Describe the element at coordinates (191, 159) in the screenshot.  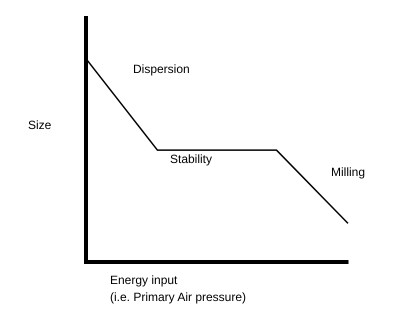
I see `annotation: Stability` at that location.